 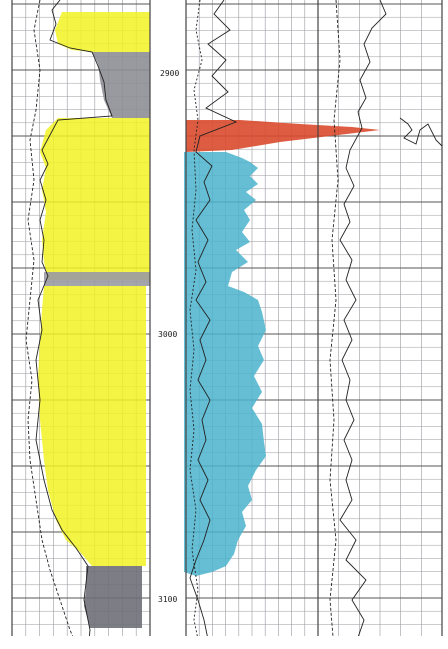 I want to click on depth-labels: 2900 3000 3100, so click(x=168, y=336).